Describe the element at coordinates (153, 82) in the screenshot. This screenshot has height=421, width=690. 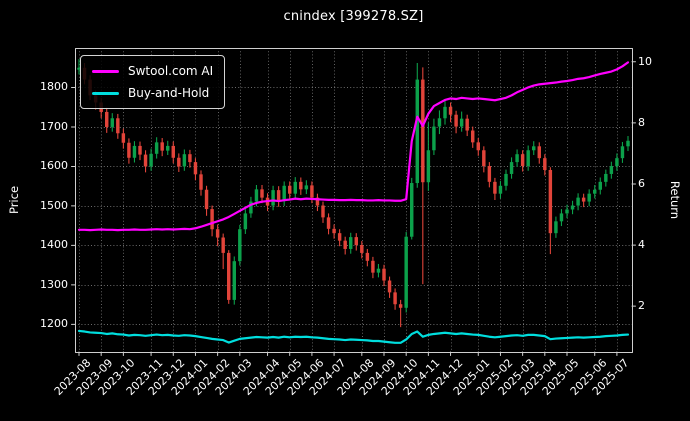
I see `legend: Swtool.com AI Buy-and-Hold` at that location.